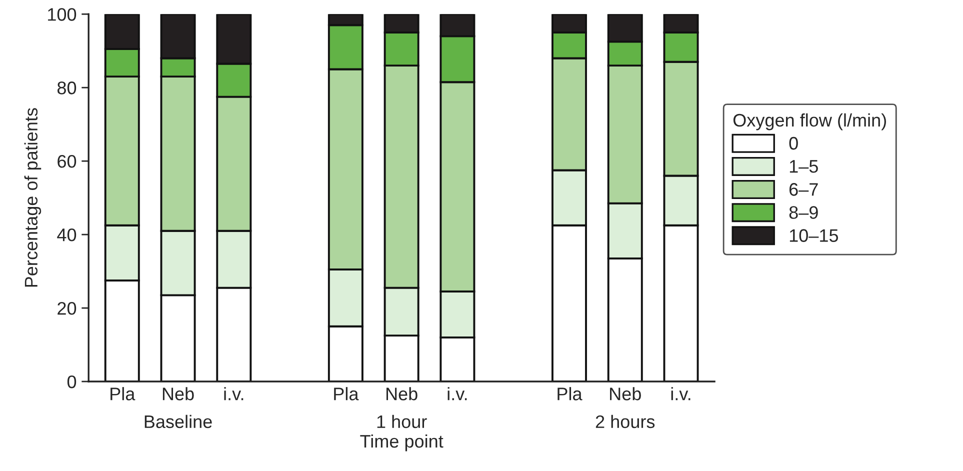 The image size is (963, 471). I want to click on y-tick-label: 60, so click(67, 161).